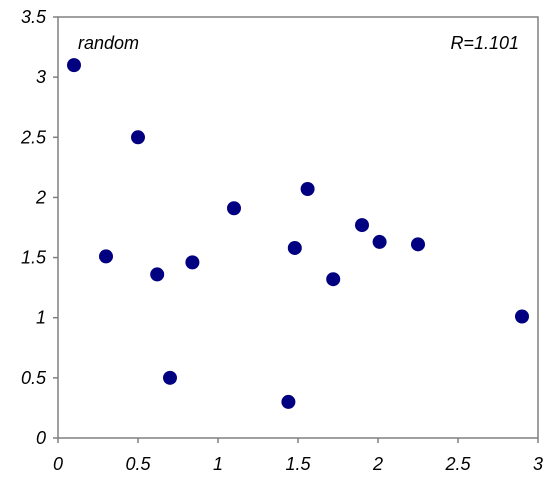 This screenshot has height=493, width=549. I want to click on y-tick-label: 2, so click(40, 197).